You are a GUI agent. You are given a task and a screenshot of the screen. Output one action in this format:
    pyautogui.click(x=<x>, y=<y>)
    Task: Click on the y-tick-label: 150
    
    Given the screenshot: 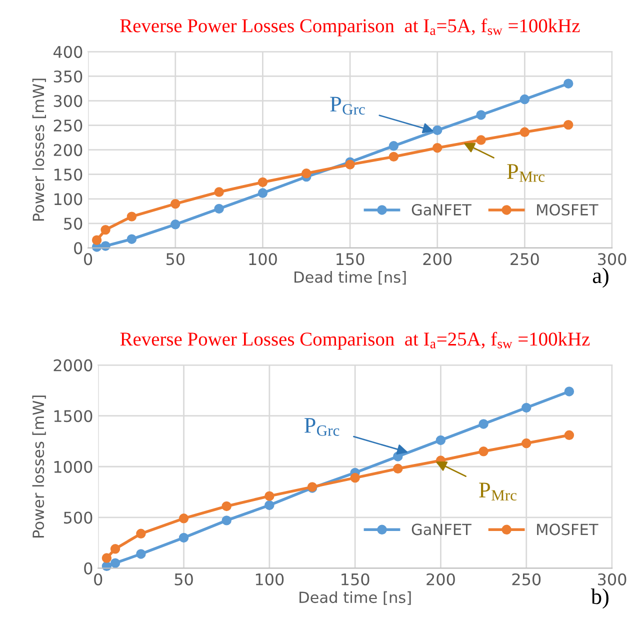 What is the action you would take?
    pyautogui.click(x=68, y=174)
    